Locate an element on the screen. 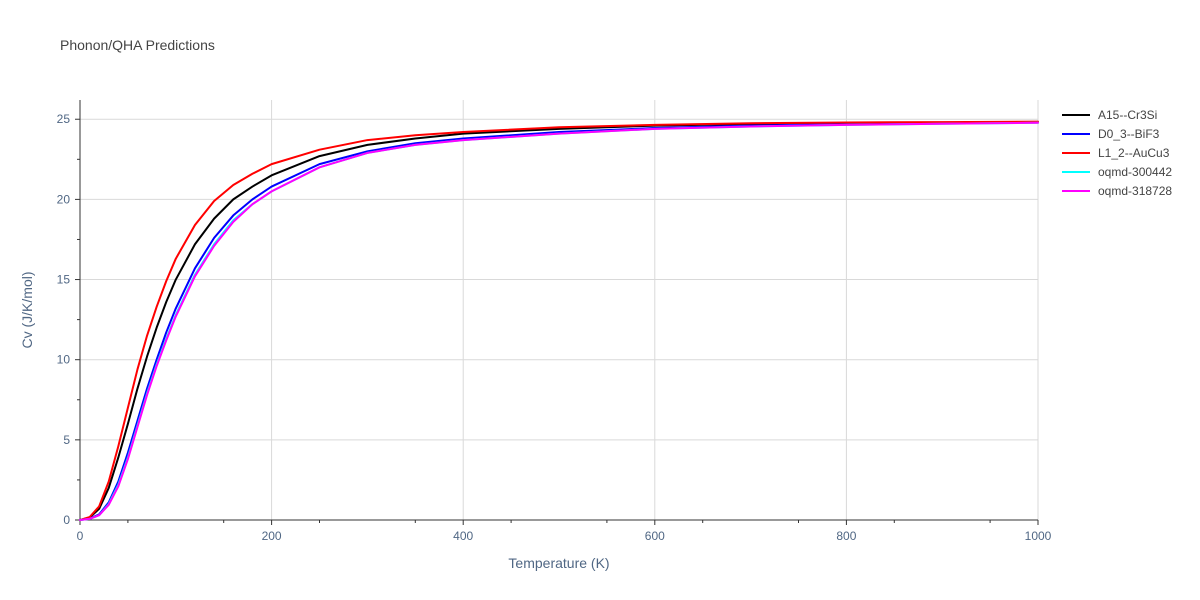 This screenshot has height=600, width=1200. legend-label: L1_2--AuCu3 is located at coordinates (1134, 153).